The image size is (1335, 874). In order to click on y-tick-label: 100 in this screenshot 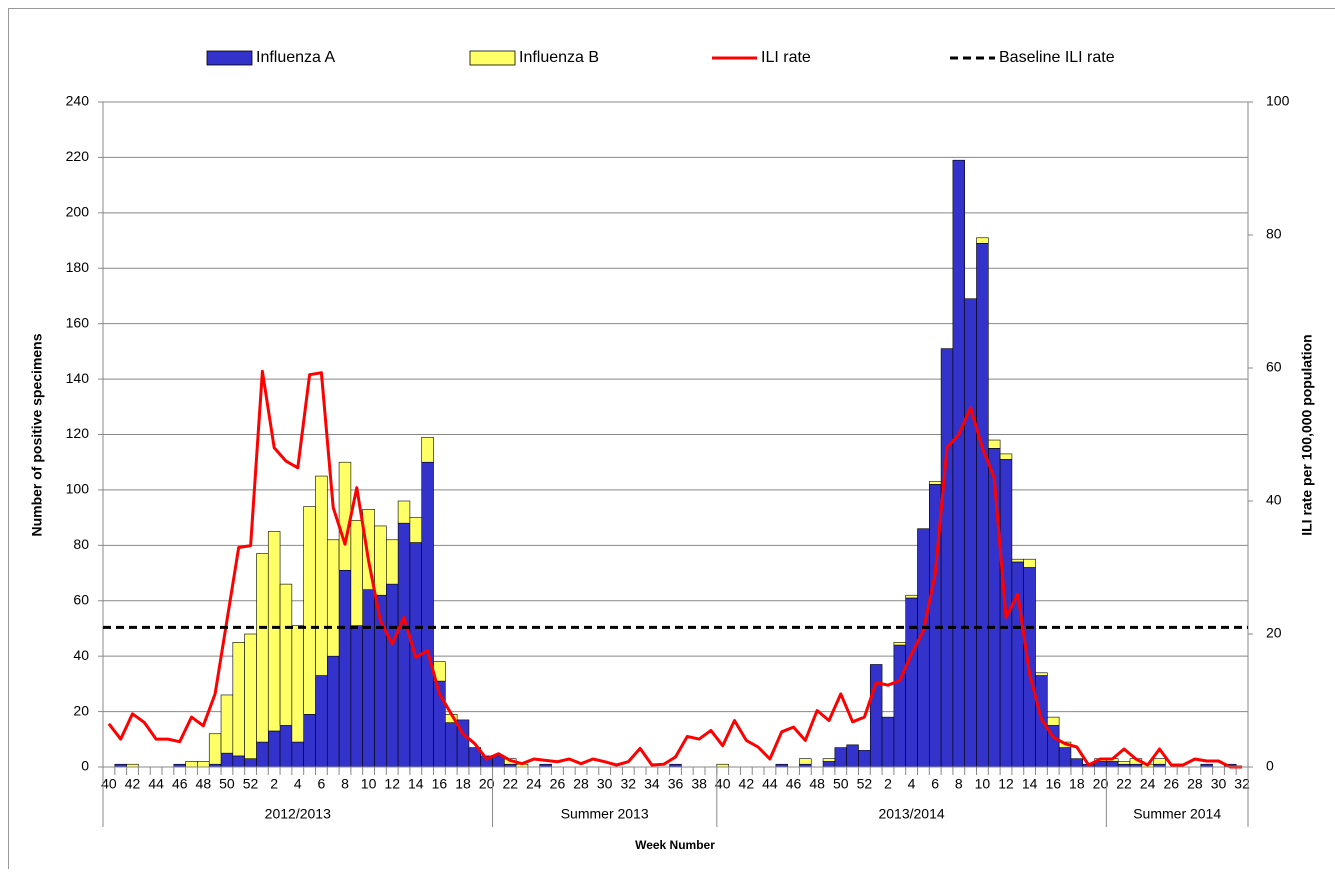, I will do `click(78, 489)`.